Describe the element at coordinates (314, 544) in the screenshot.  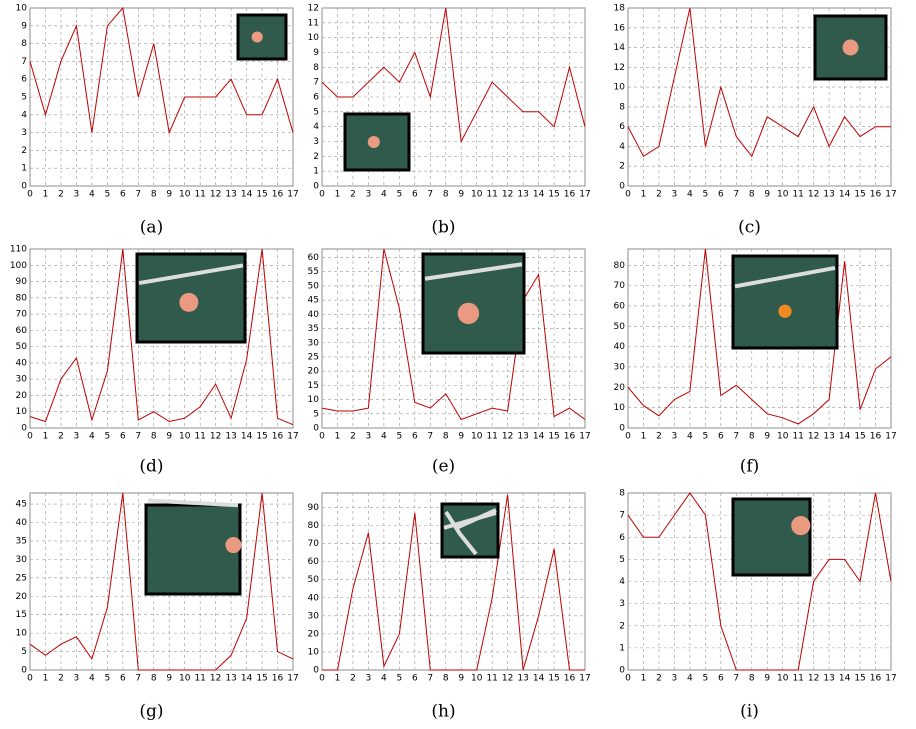
I see `y-tick-label: 70` at that location.